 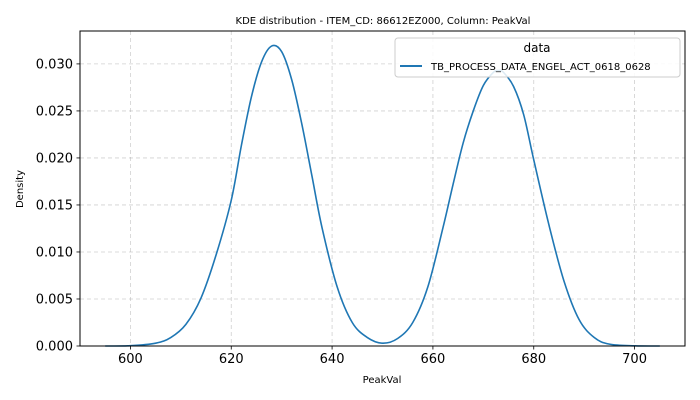 I want to click on x-tick-label: 660, so click(x=433, y=359).